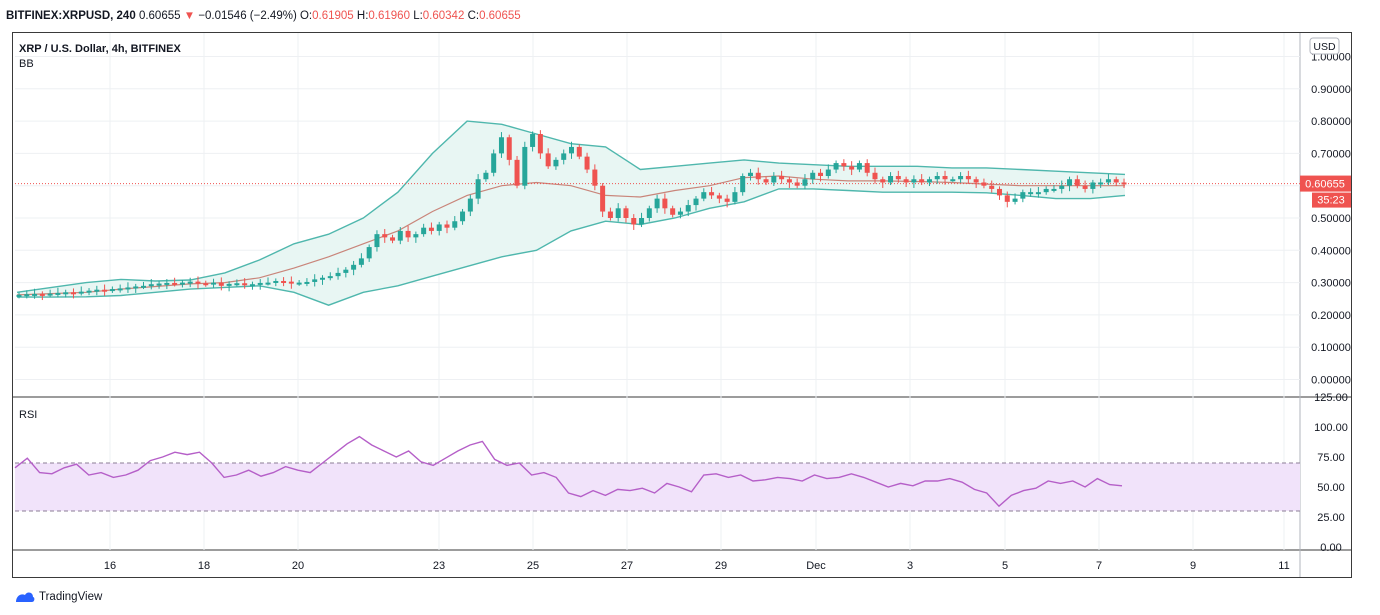 The width and height of the screenshot is (1380, 615). I want to click on currency-button-label: USD, so click(1324, 47).